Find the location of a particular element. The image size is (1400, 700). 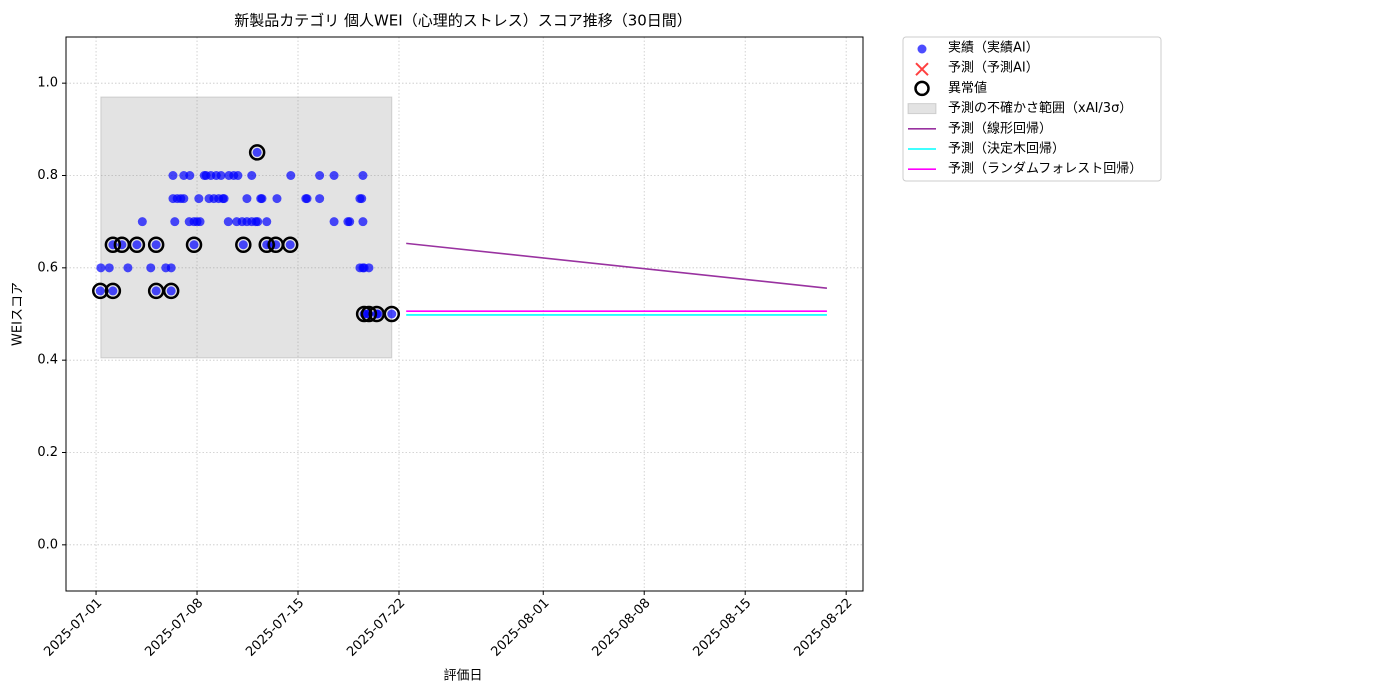

x-tick-label: 2025-07-15 is located at coordinates (275, 628).